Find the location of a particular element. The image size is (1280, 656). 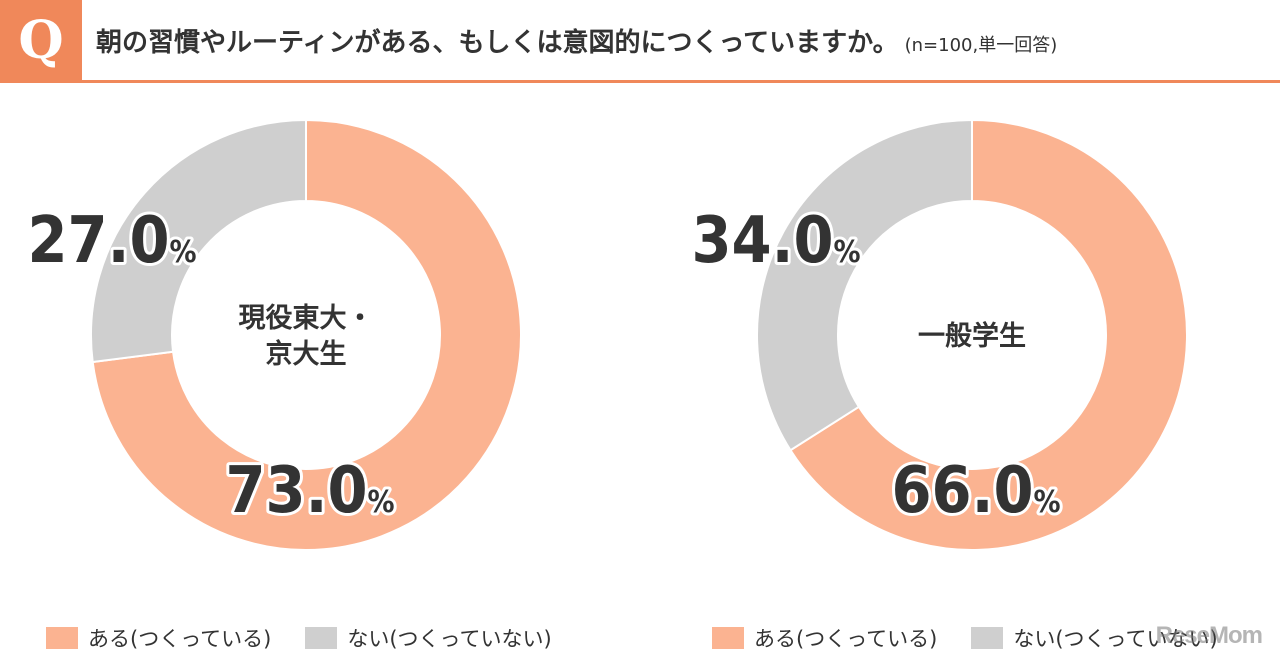

donut-2-slice-yes-label: 66.0% is located at coordinates (975, 491).